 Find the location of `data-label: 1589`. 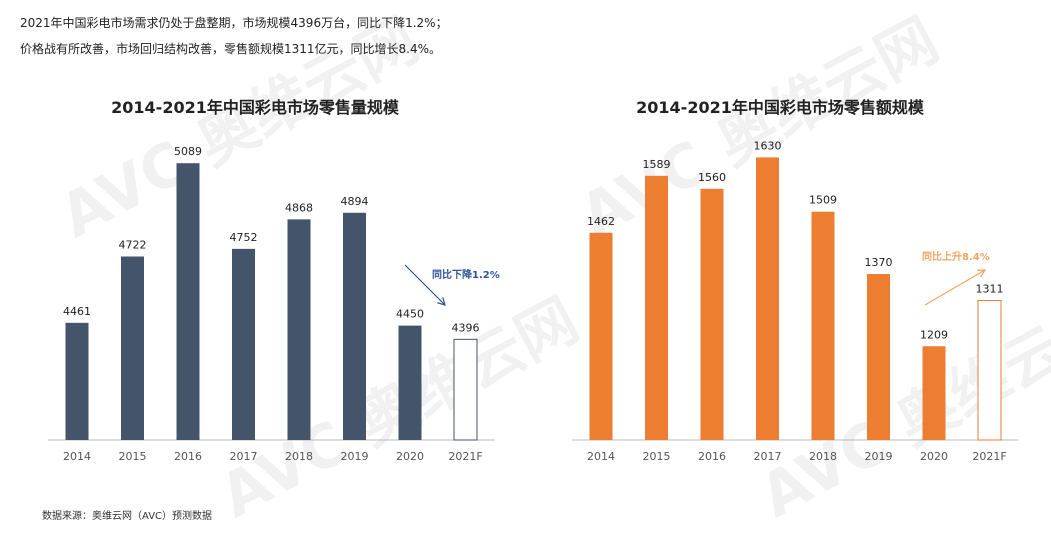

data-label: 1589 is located at coordinates (657, 164).